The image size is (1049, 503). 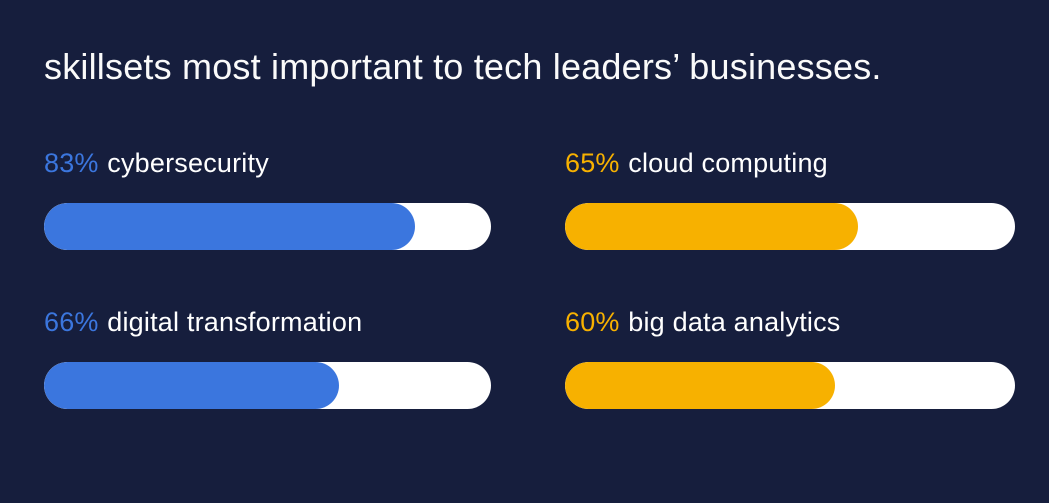 I want to click on bar-skill-label: cybersecurity, so click(x=188, y=163).